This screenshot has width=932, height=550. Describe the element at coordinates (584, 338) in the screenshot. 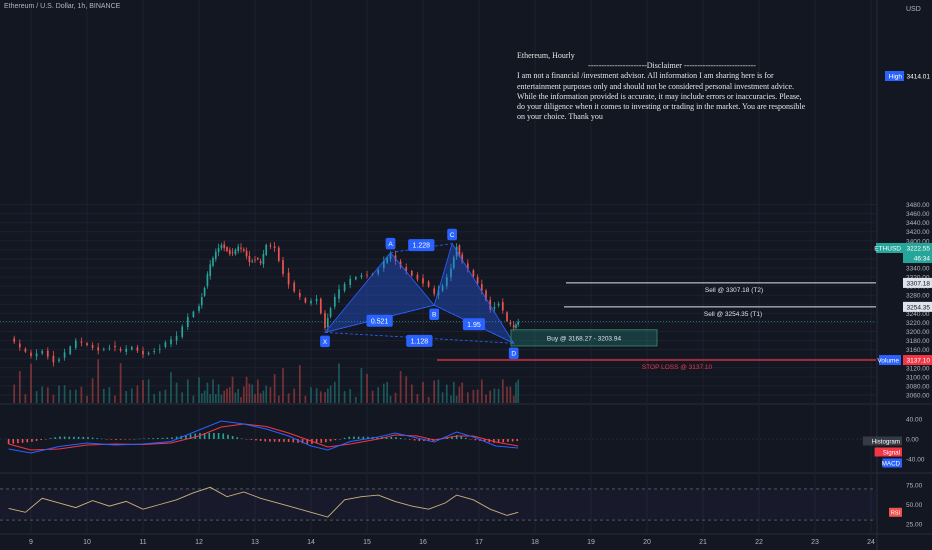

I see `buy-zone` at that location.